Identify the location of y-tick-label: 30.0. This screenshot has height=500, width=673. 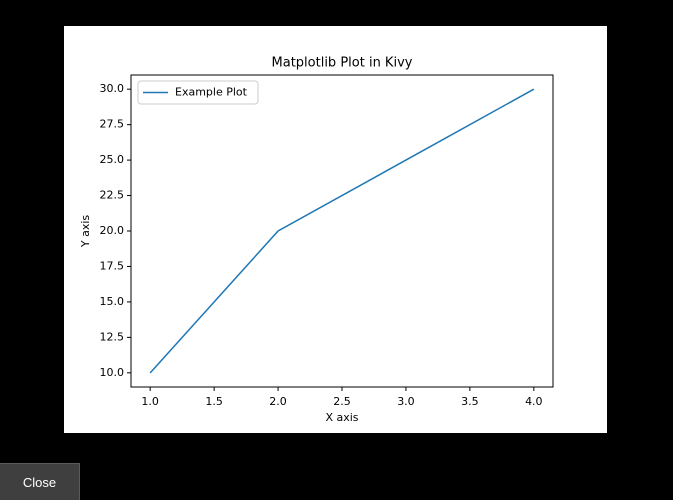
(112, 88).